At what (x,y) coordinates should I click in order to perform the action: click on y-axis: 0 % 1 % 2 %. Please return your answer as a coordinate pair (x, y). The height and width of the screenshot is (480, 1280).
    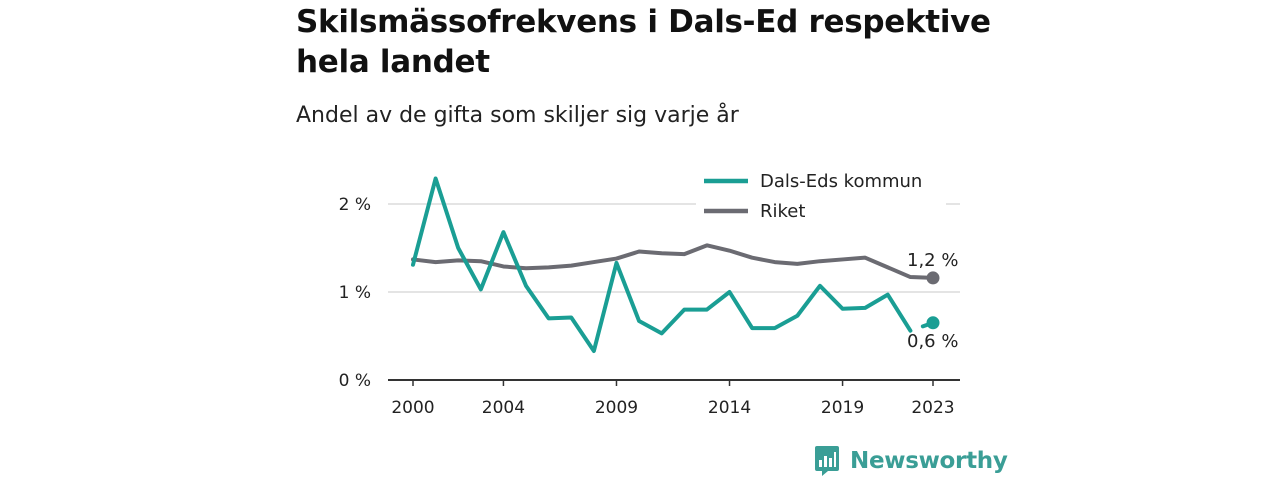
    Looking at the image, I should click on (355, 293).